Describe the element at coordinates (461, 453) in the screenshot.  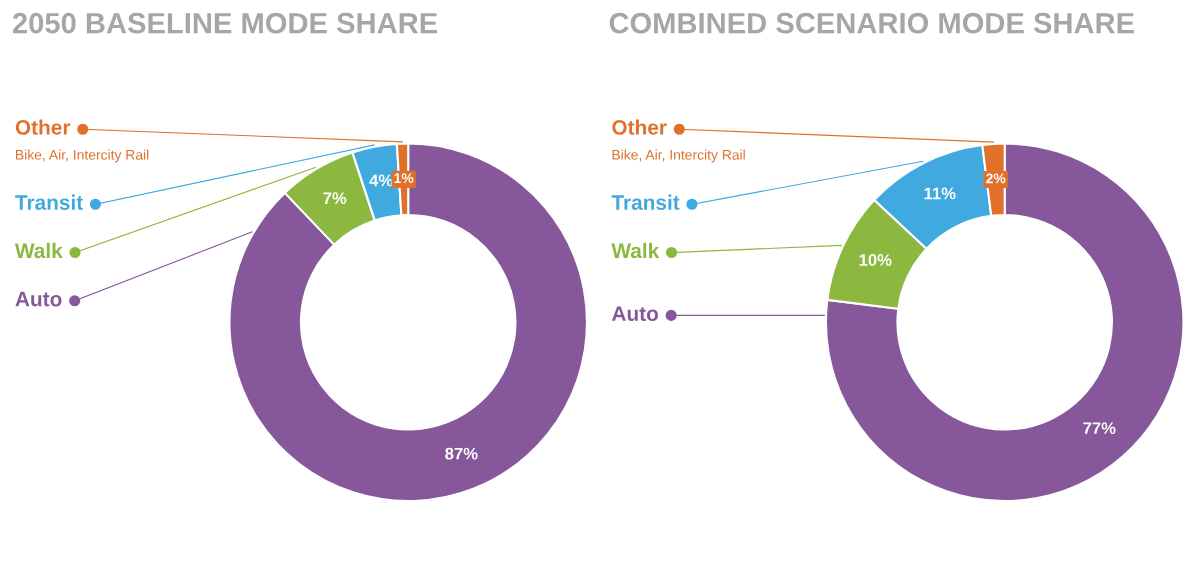
I see `data-label: 87%` at that location.